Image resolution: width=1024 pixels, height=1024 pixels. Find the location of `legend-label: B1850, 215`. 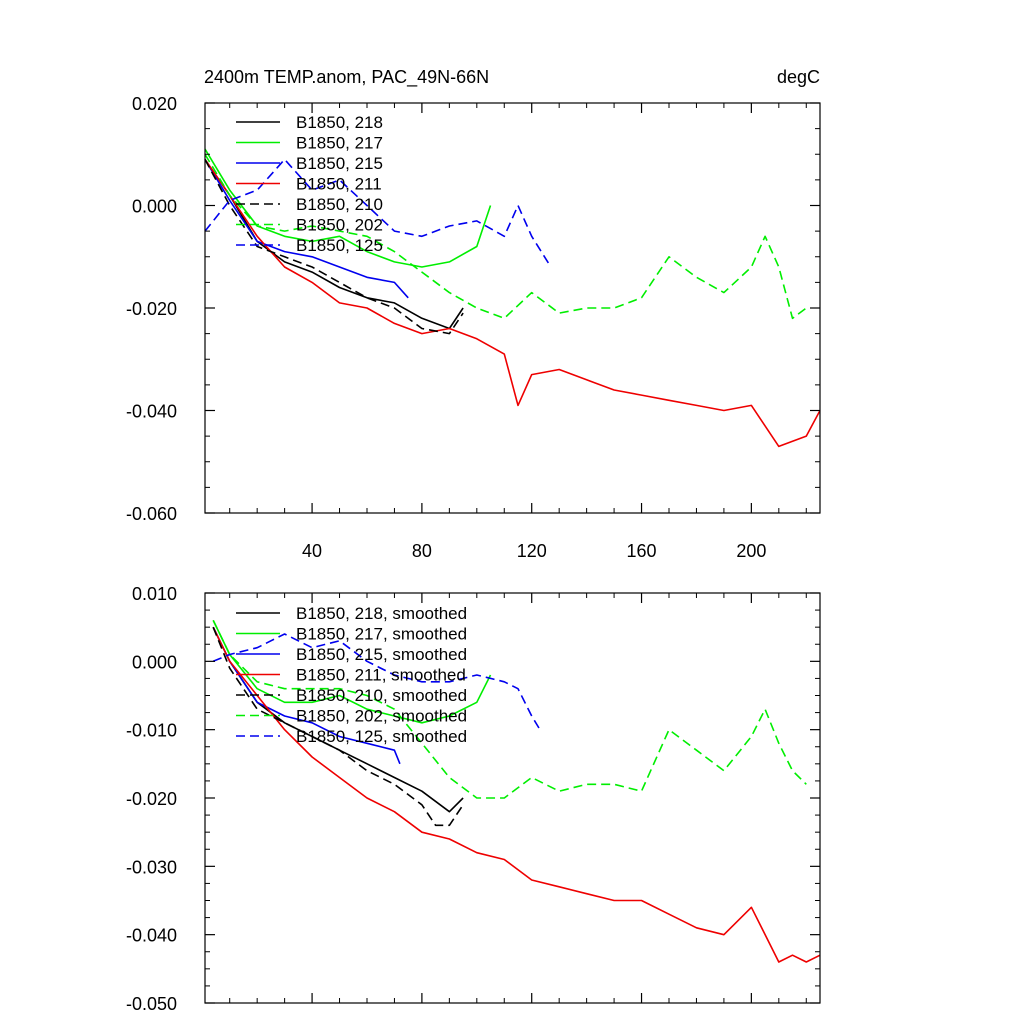

legend-label: B1850, 215 is located at coordinates (339, 163).